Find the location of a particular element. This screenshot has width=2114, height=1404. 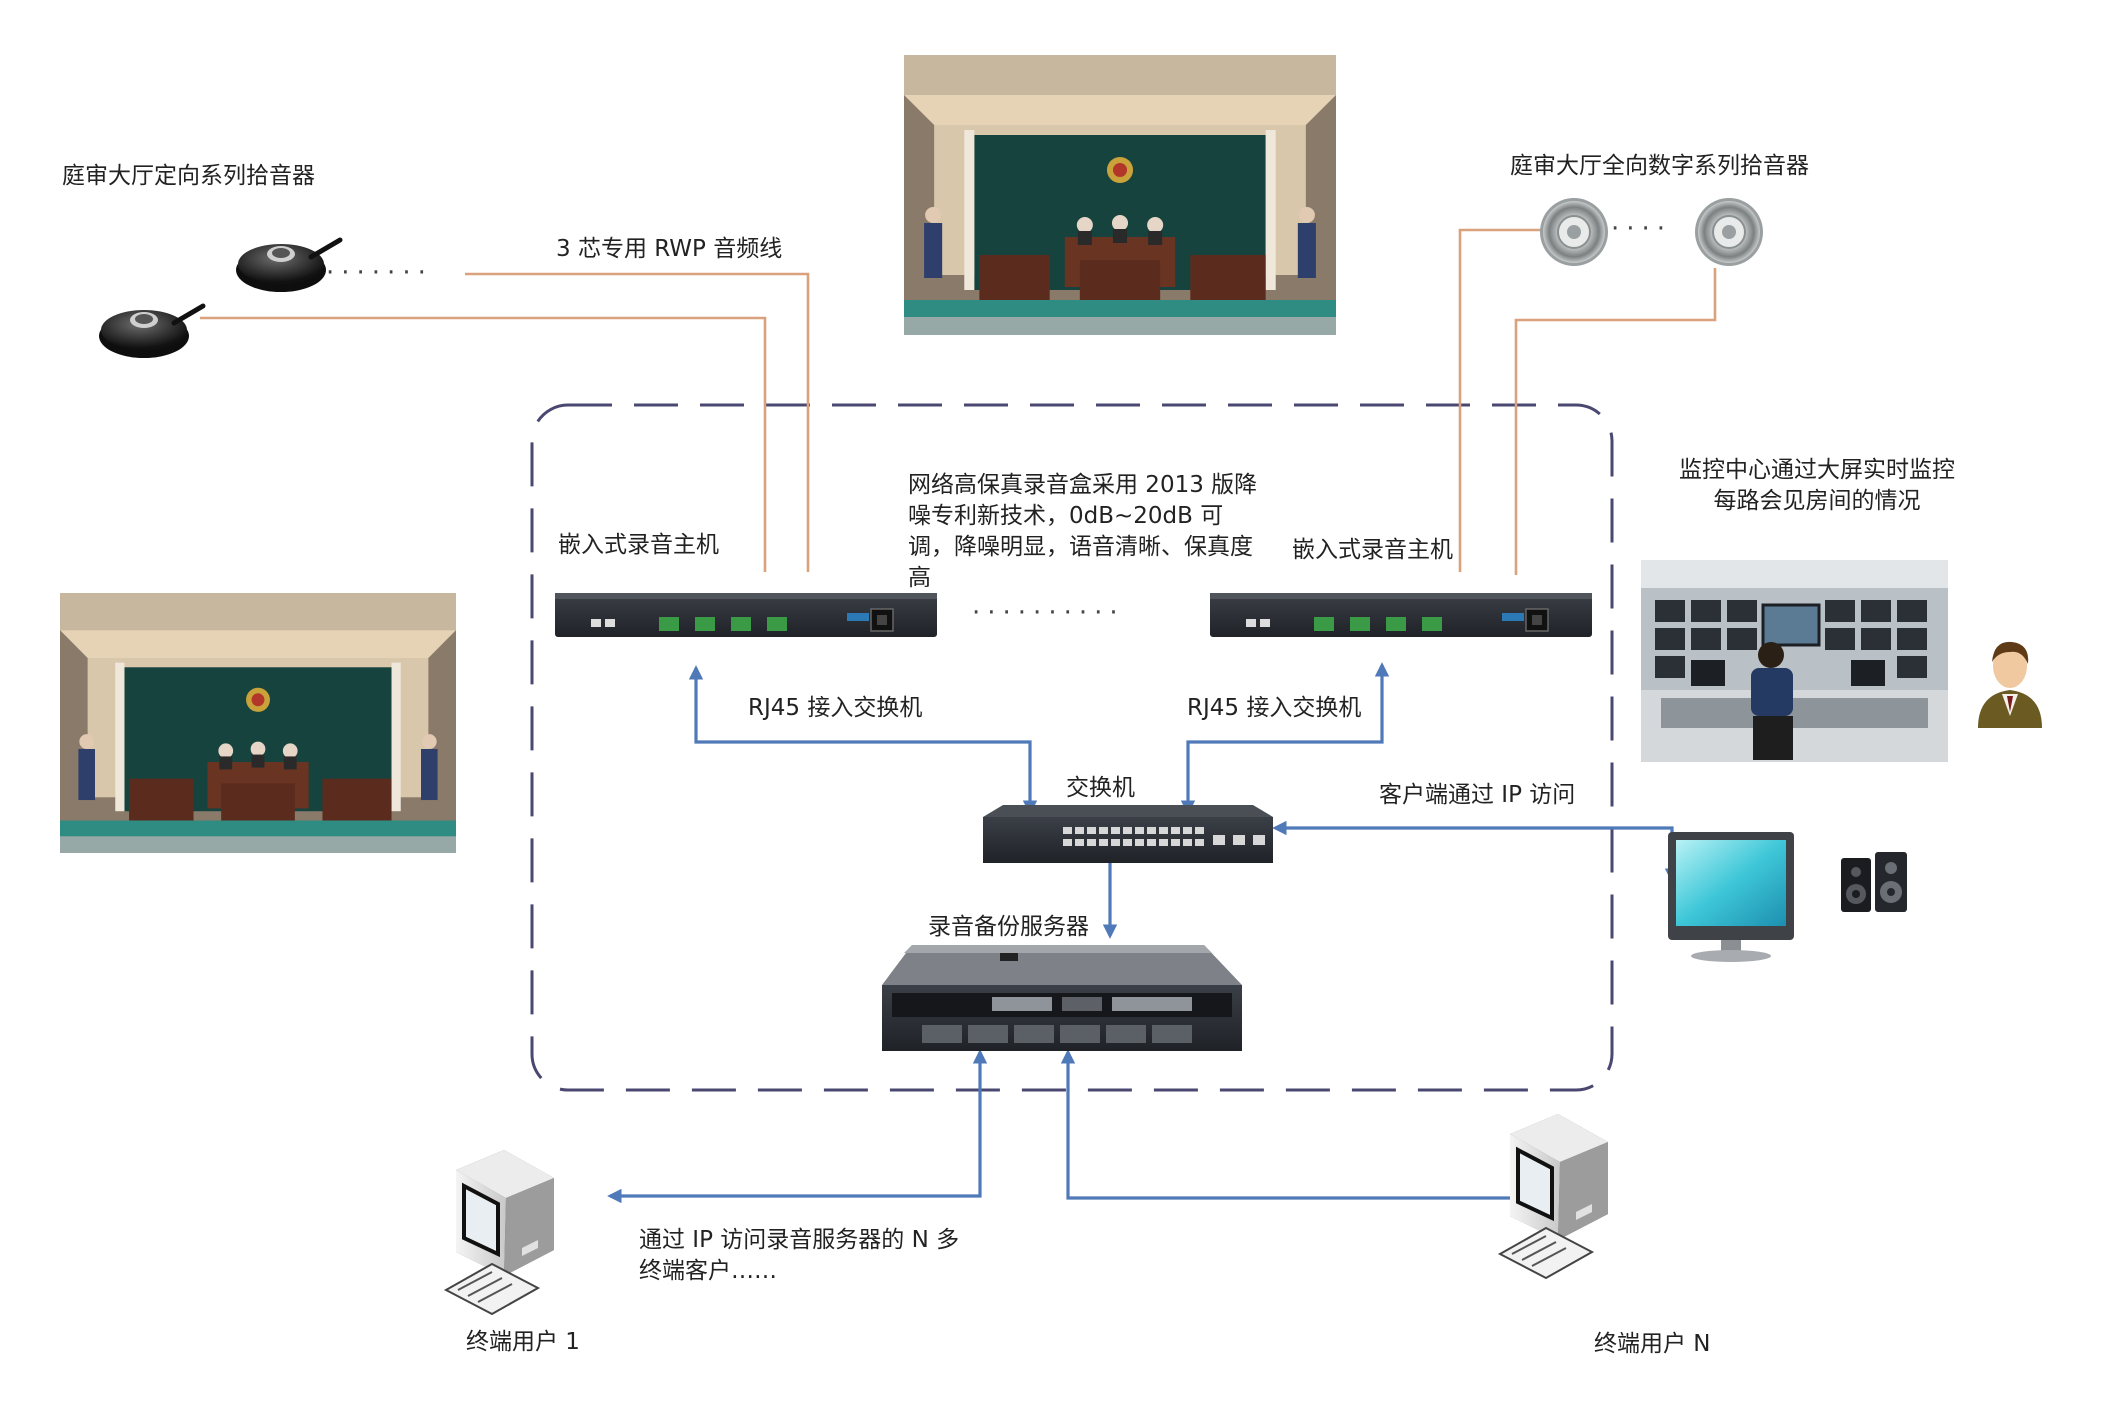

speaker-icon is located at coordinates (1874, 882).